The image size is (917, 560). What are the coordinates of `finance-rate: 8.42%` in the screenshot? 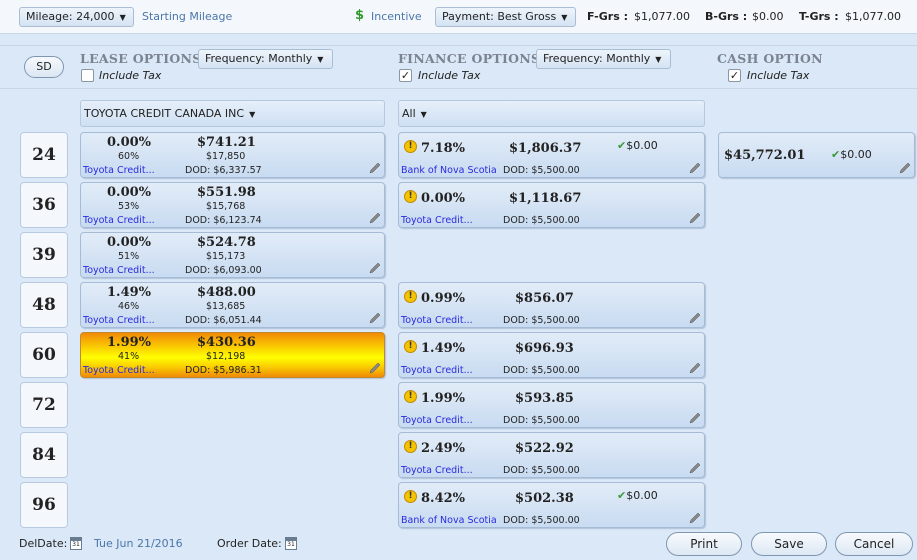 It's located at (443, 498).